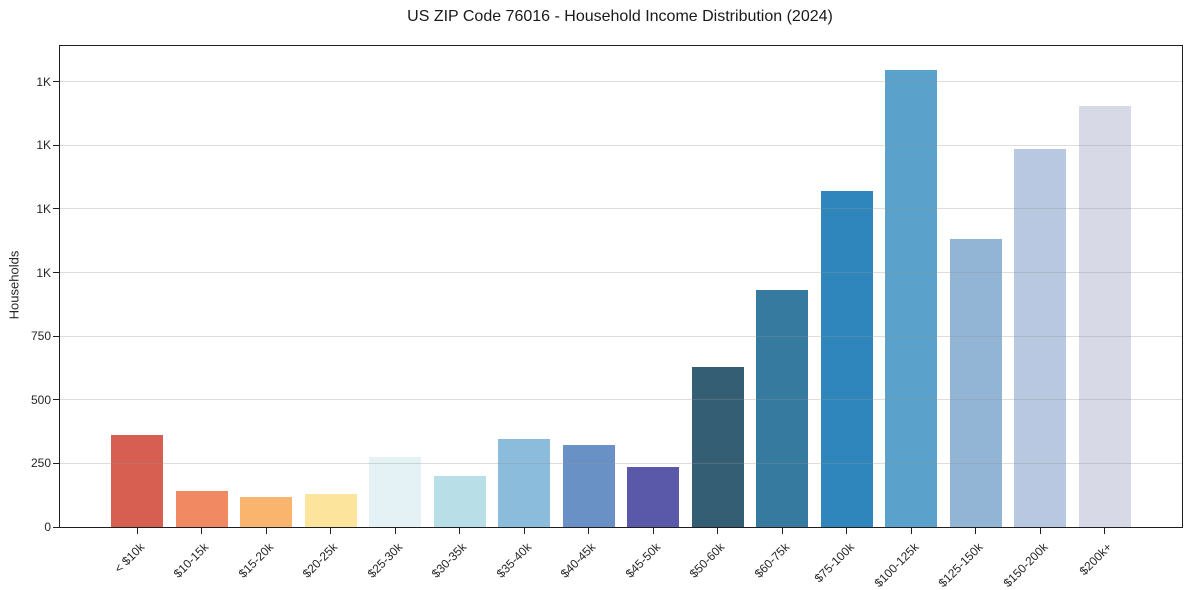 Image resolution: width=1189 pixels, height=590 pixels. Describe the element at coordinates (14, 285) in the screenshot. I see `y-axis-label: Households` at that location.